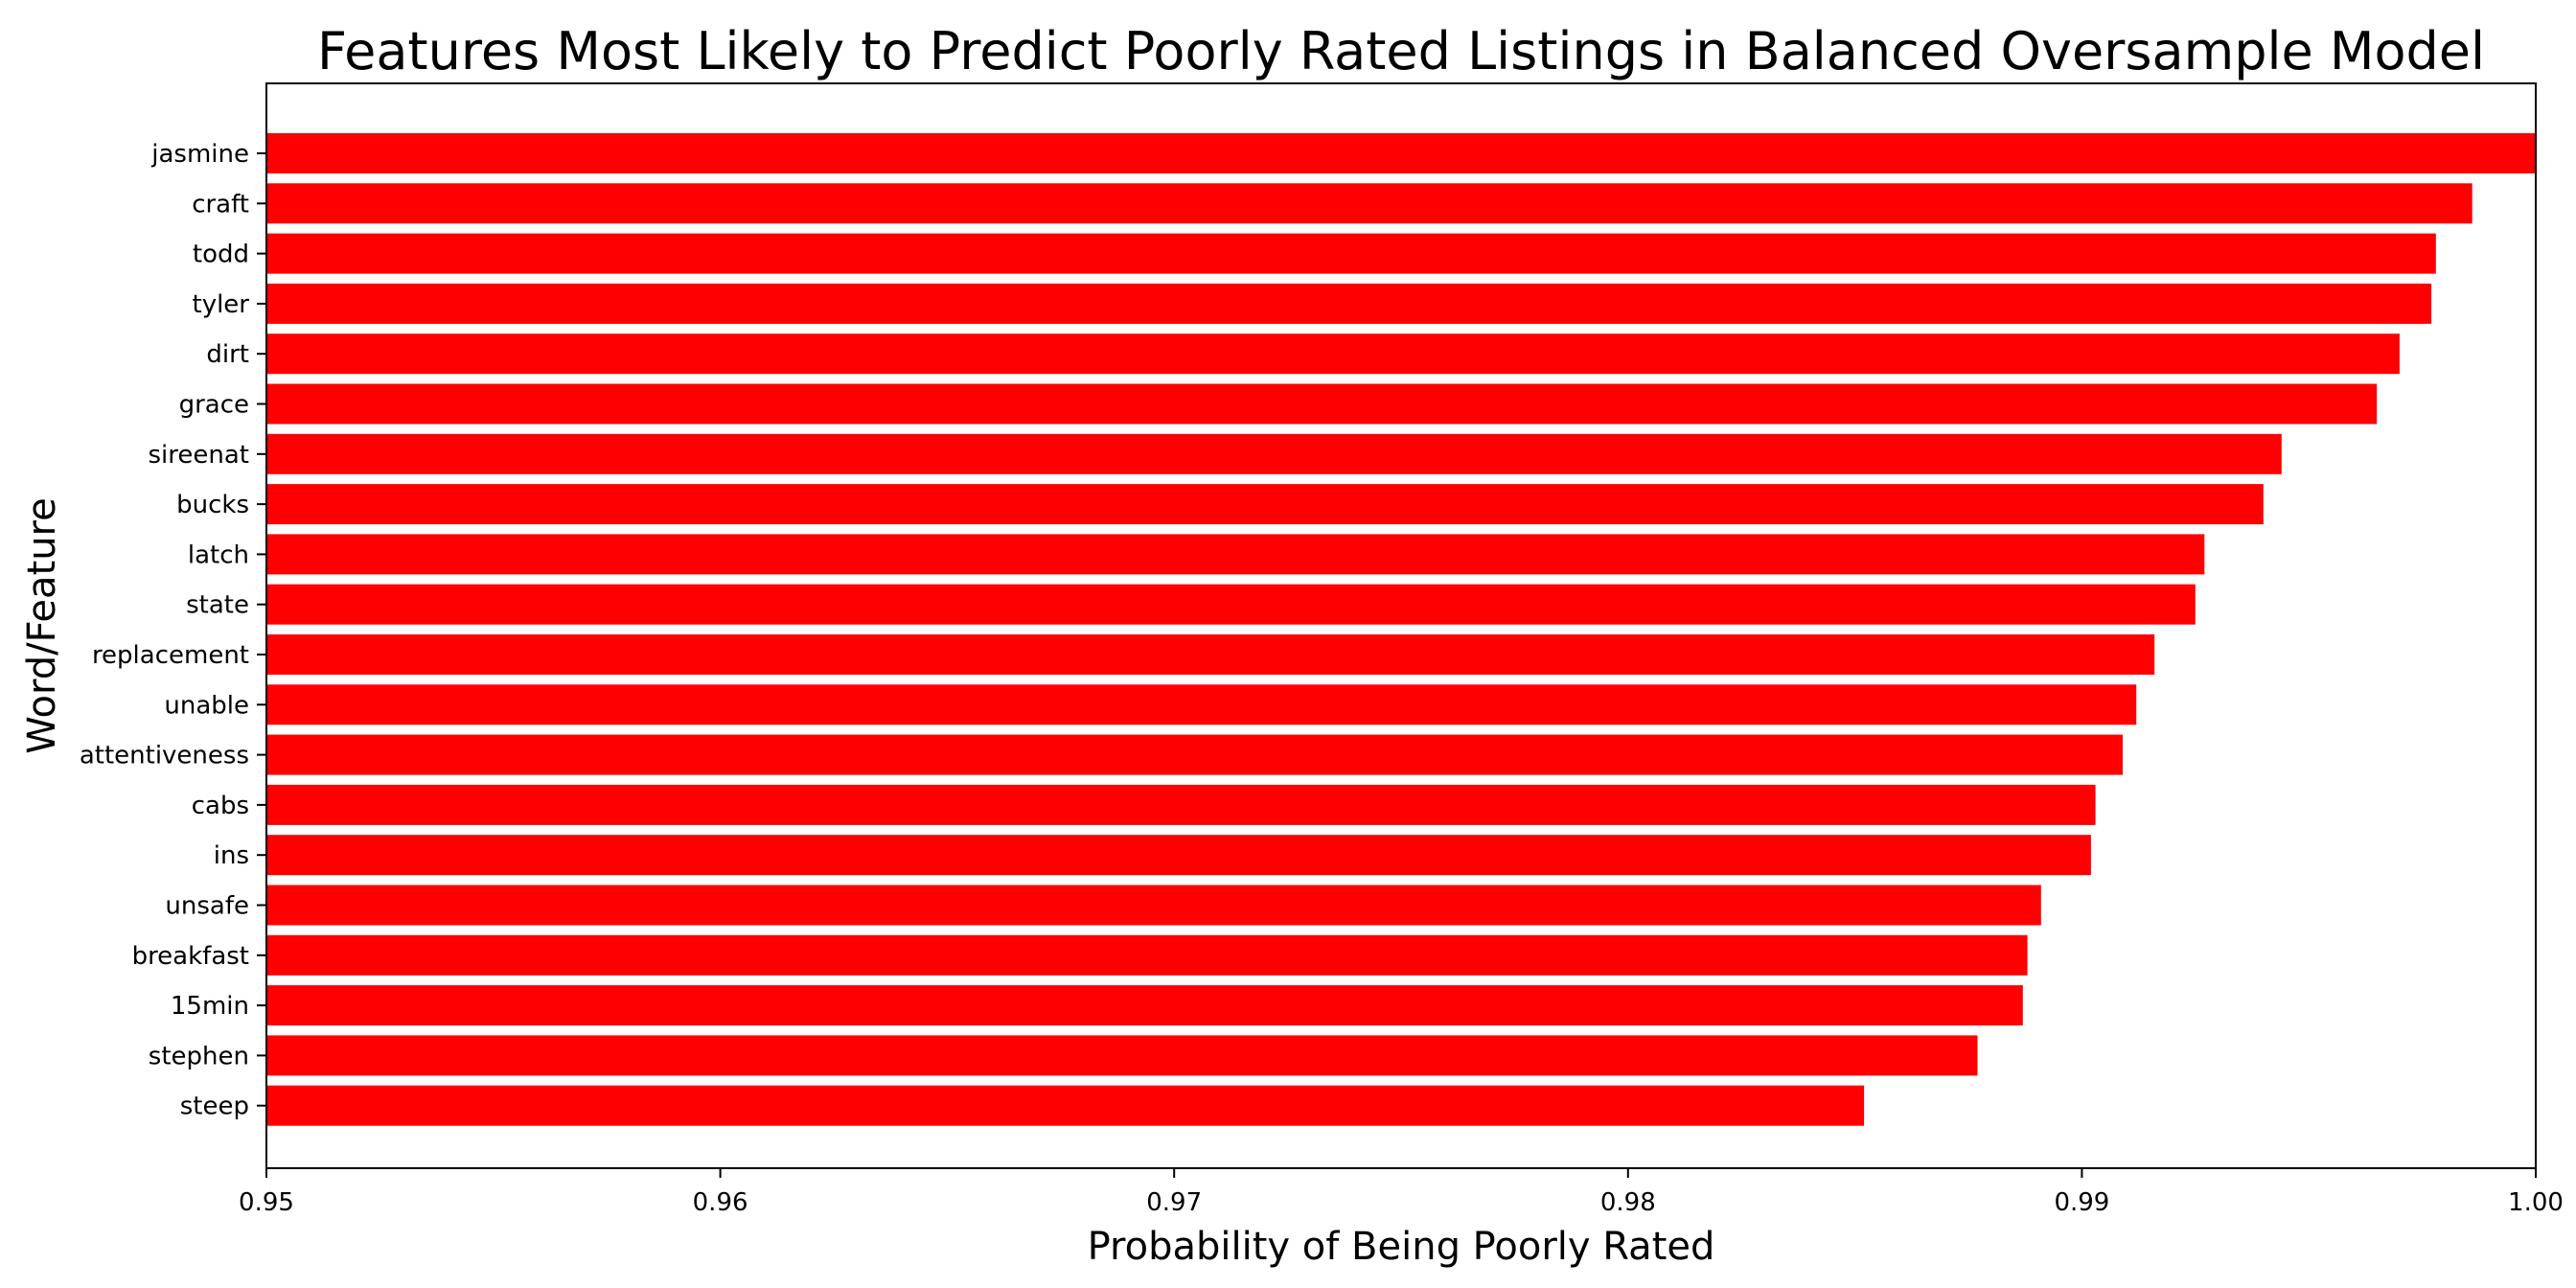 Image resolution: width=2576 pixels, height=1288 pixels. I want to click on y-tick-label: dirt, so click(228, 354).